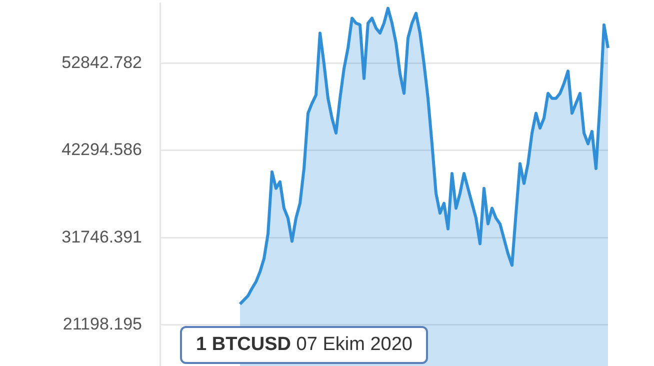 The image size is (654, 366). I want to click on y-tick-label: 31746.391, so click(102, 236).